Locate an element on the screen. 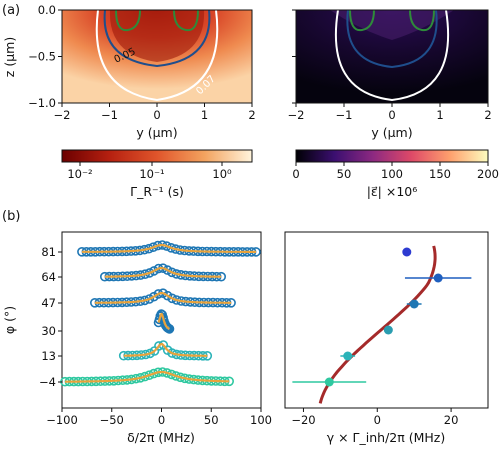  heatmap-right: −2 −1 0 1 2 y (μm) is located at coordinates (390, 74).